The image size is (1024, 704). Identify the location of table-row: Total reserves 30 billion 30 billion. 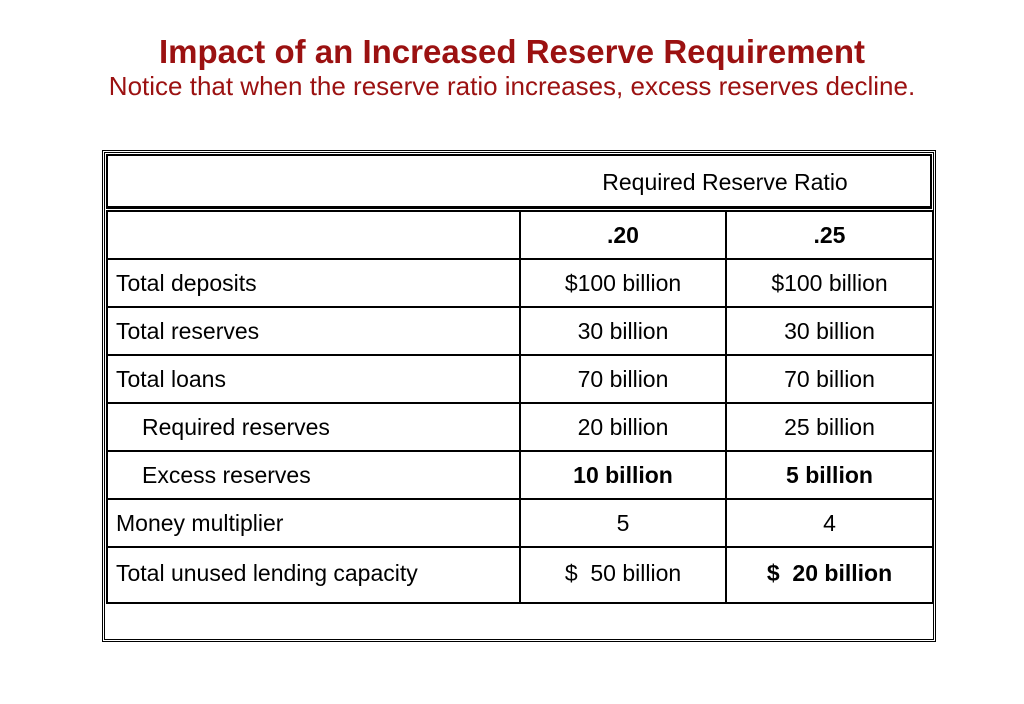
(520, 331).